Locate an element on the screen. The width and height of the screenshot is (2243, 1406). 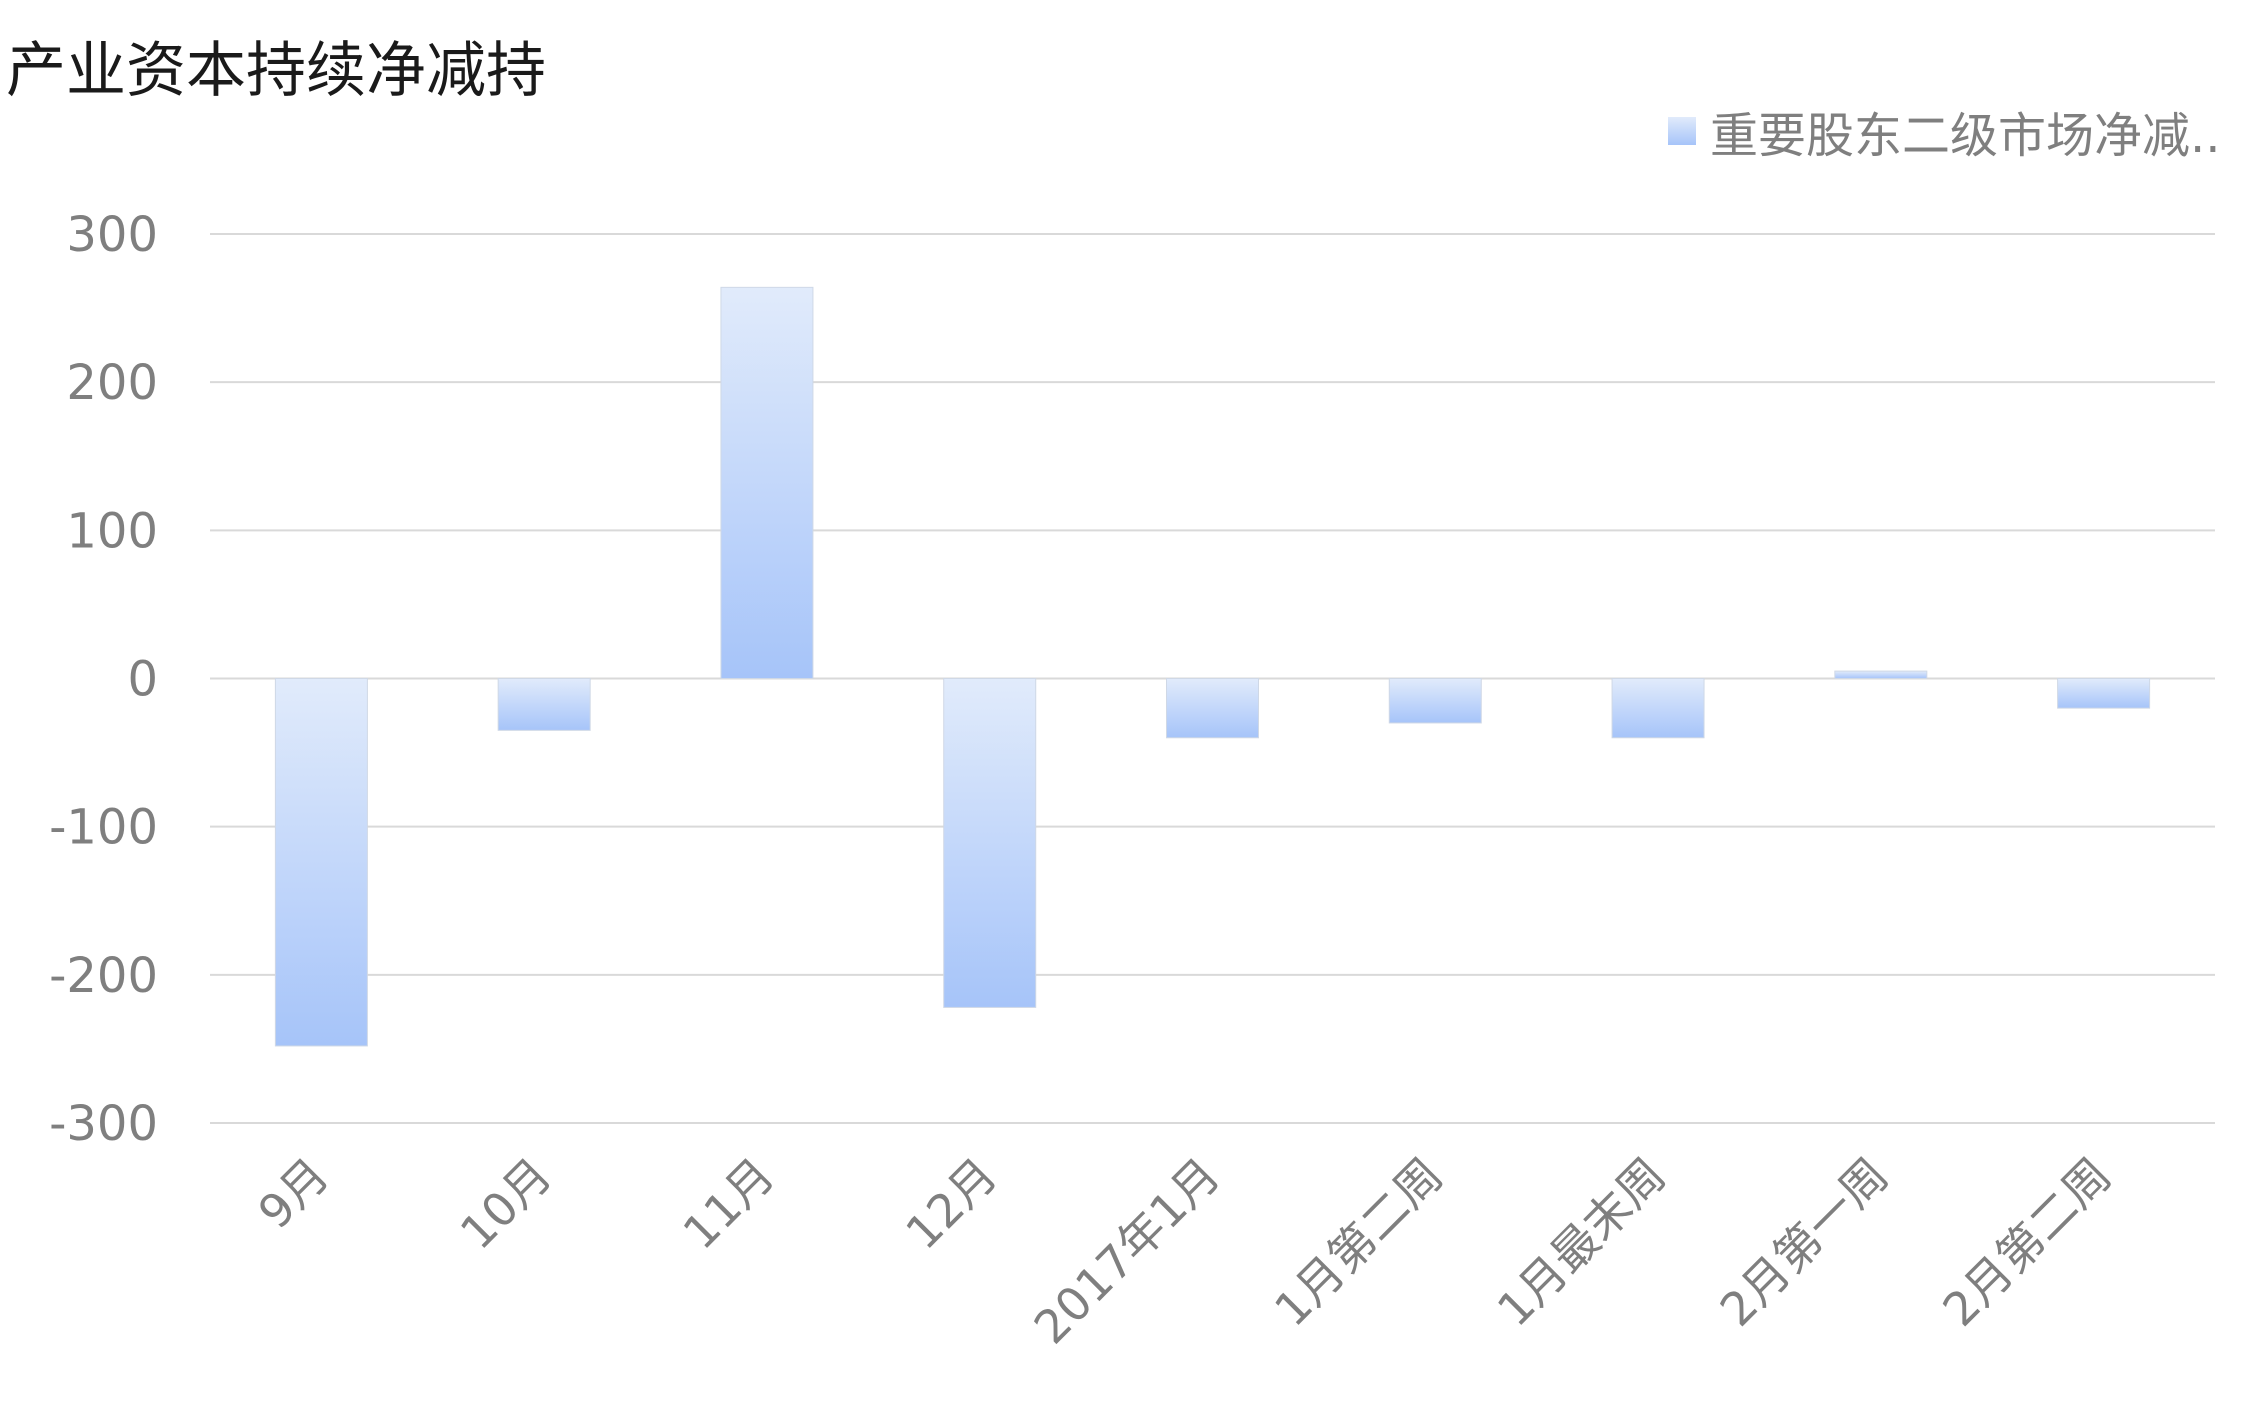
x-tick-label: 2017年1月 is located at coordinates (1127, 1251).